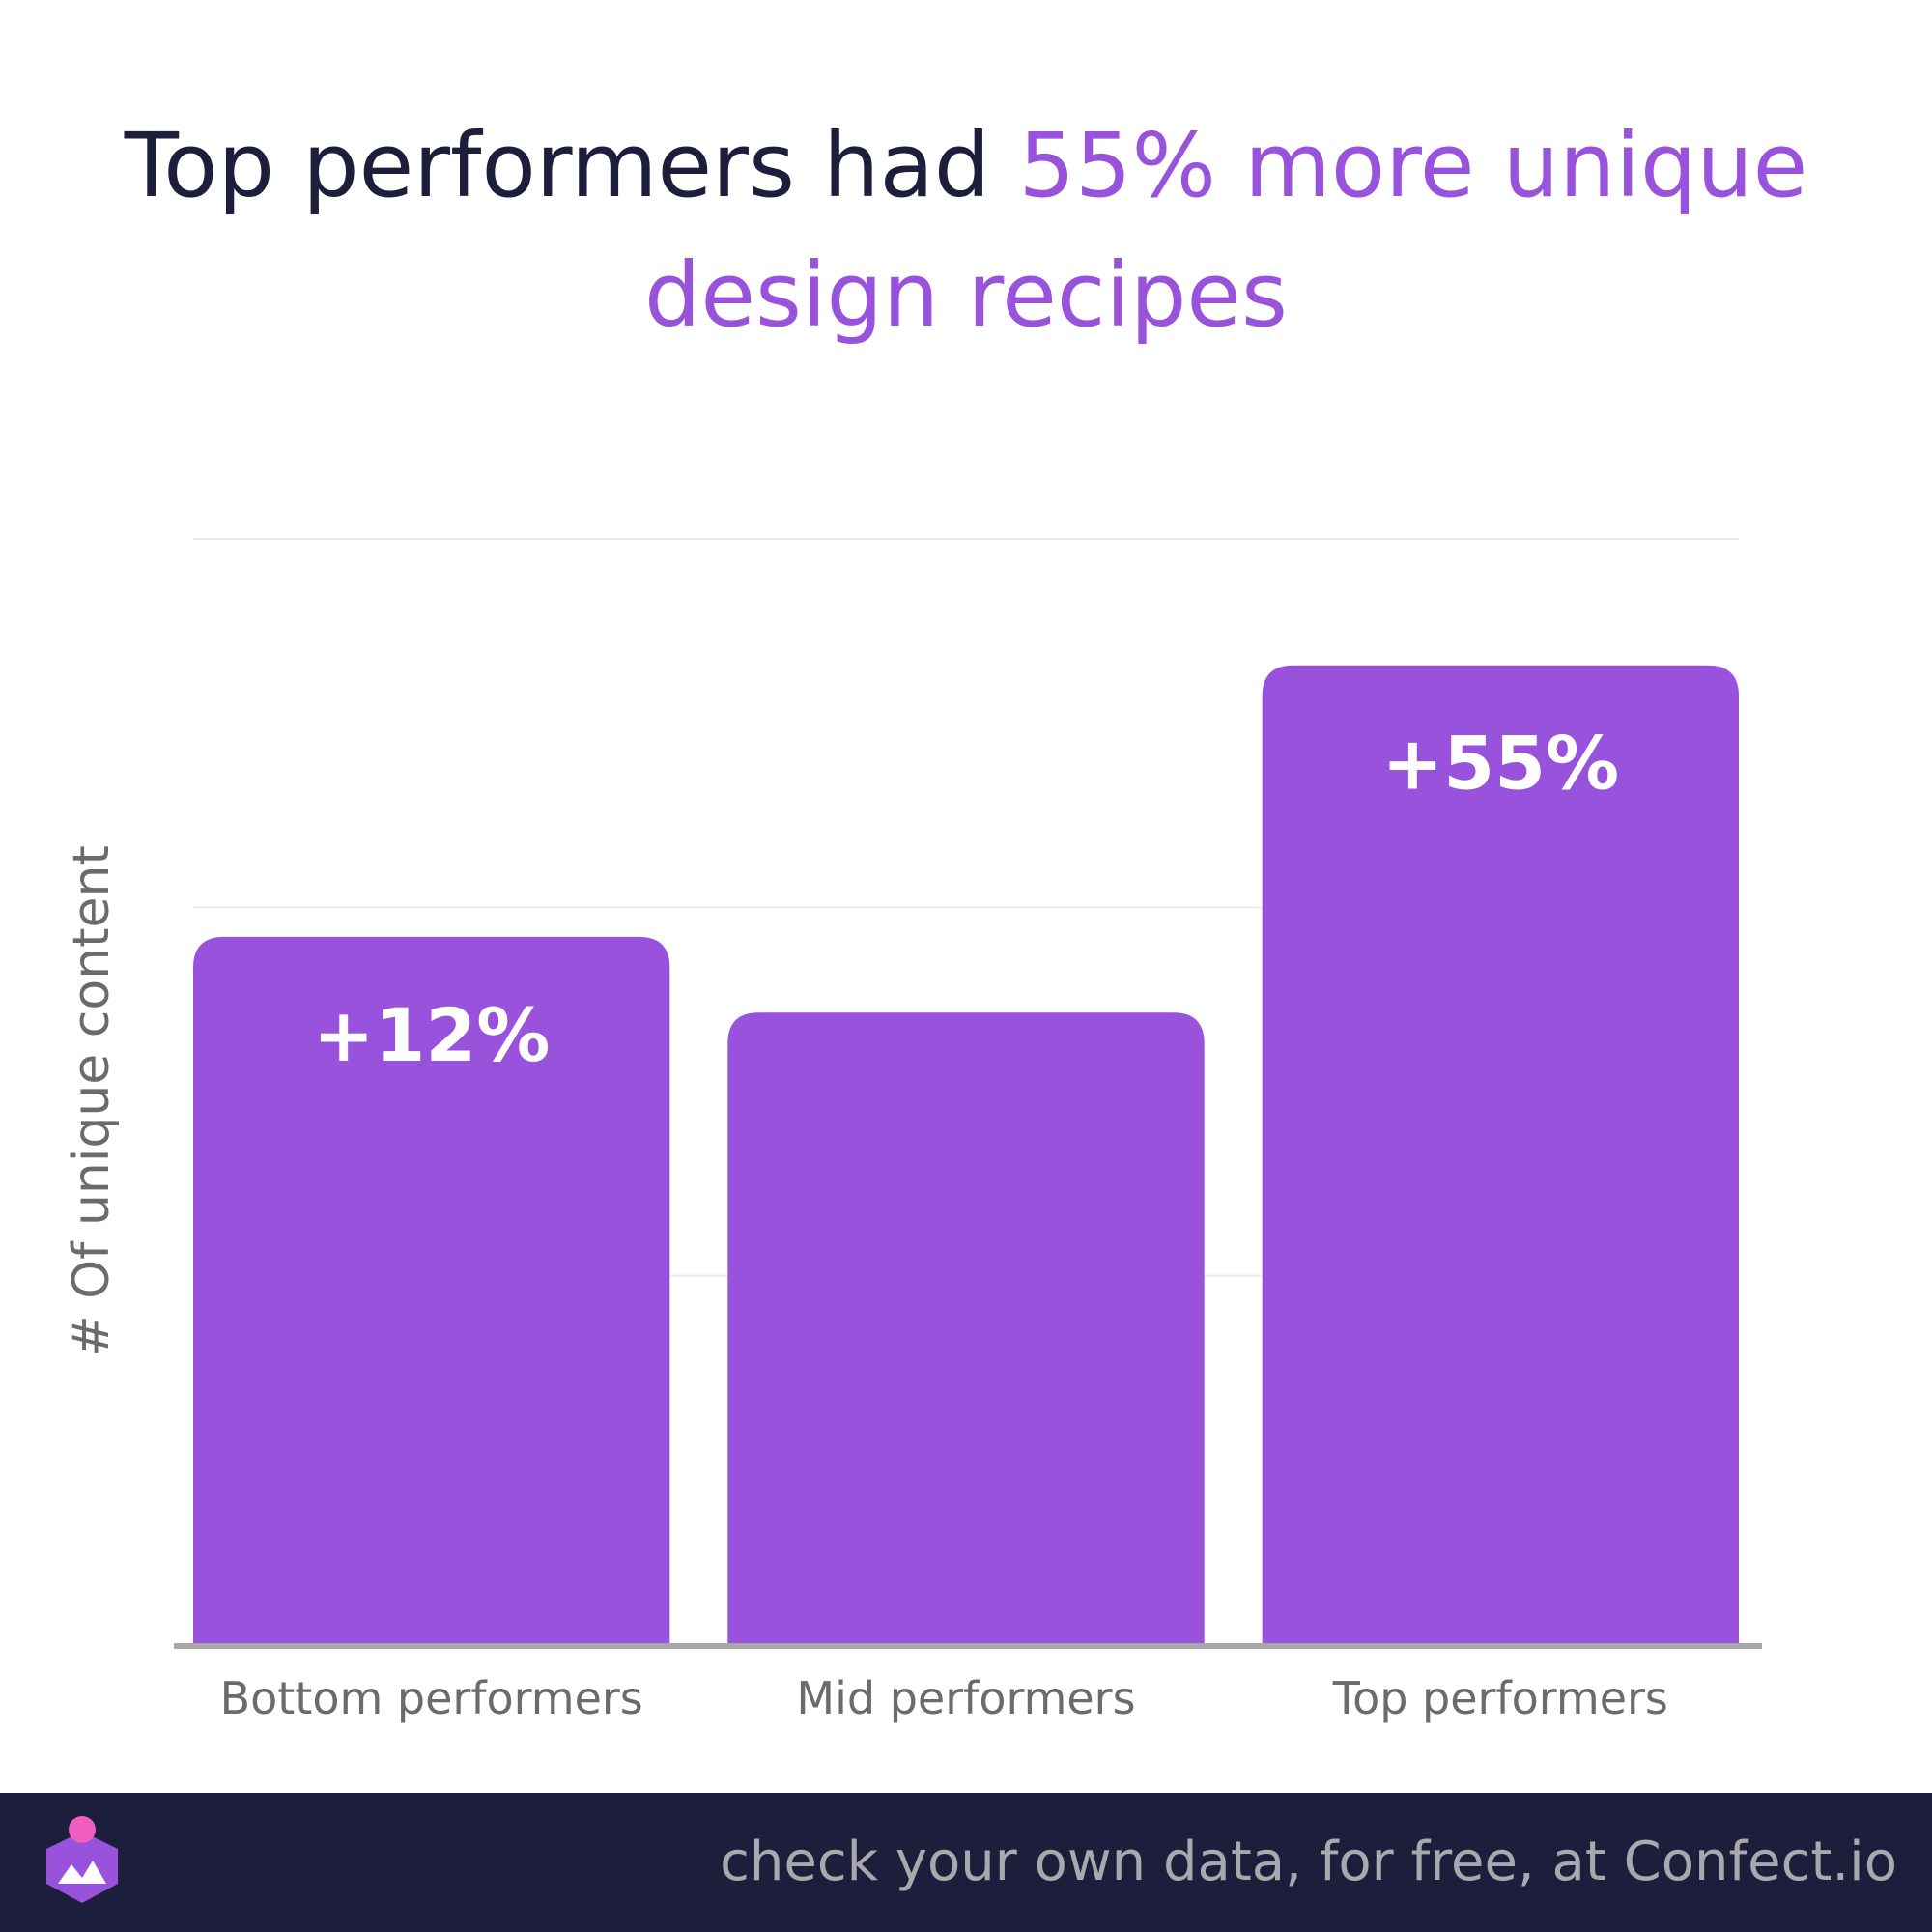 This screenshot has height=1932, width=1932. What do you see at coordinates (1413, 165) in the screenshot?
I see `title-accent-1: 55% more unique` at bounding box center [1413, 165].